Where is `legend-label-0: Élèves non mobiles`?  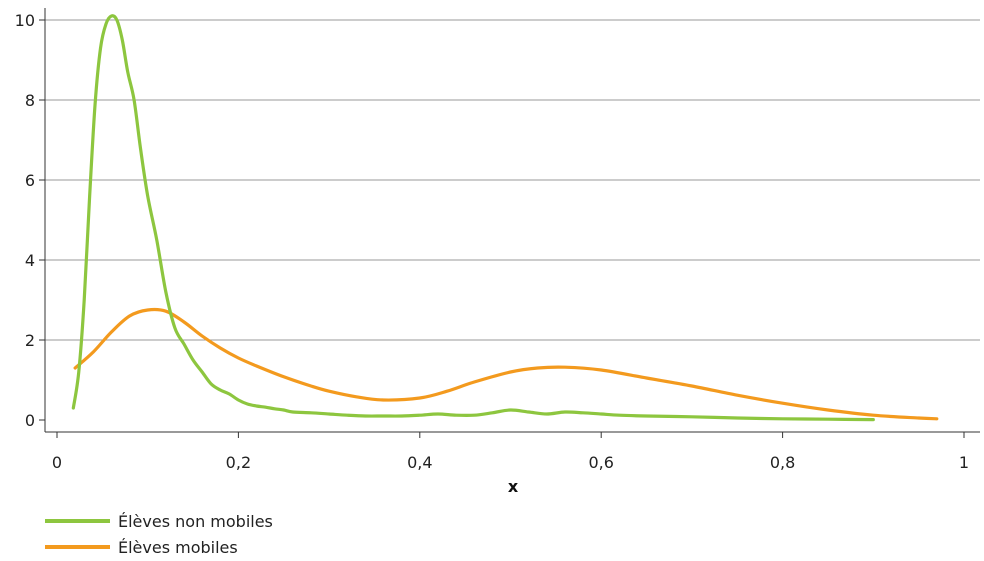 legend-label-0: Élèves non mobiles is located at coordinates (195, 521).